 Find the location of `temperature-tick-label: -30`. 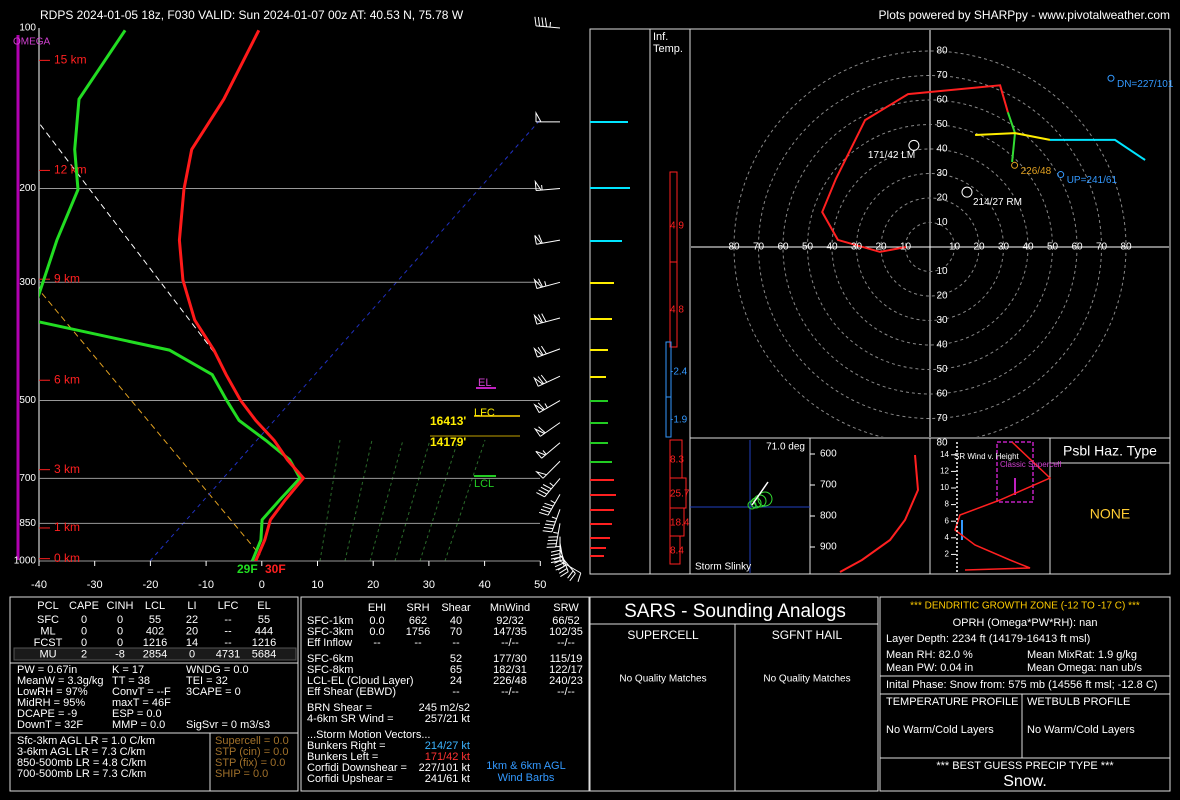

temperature-tick-label: -30 is located at coordinates (95, 585).